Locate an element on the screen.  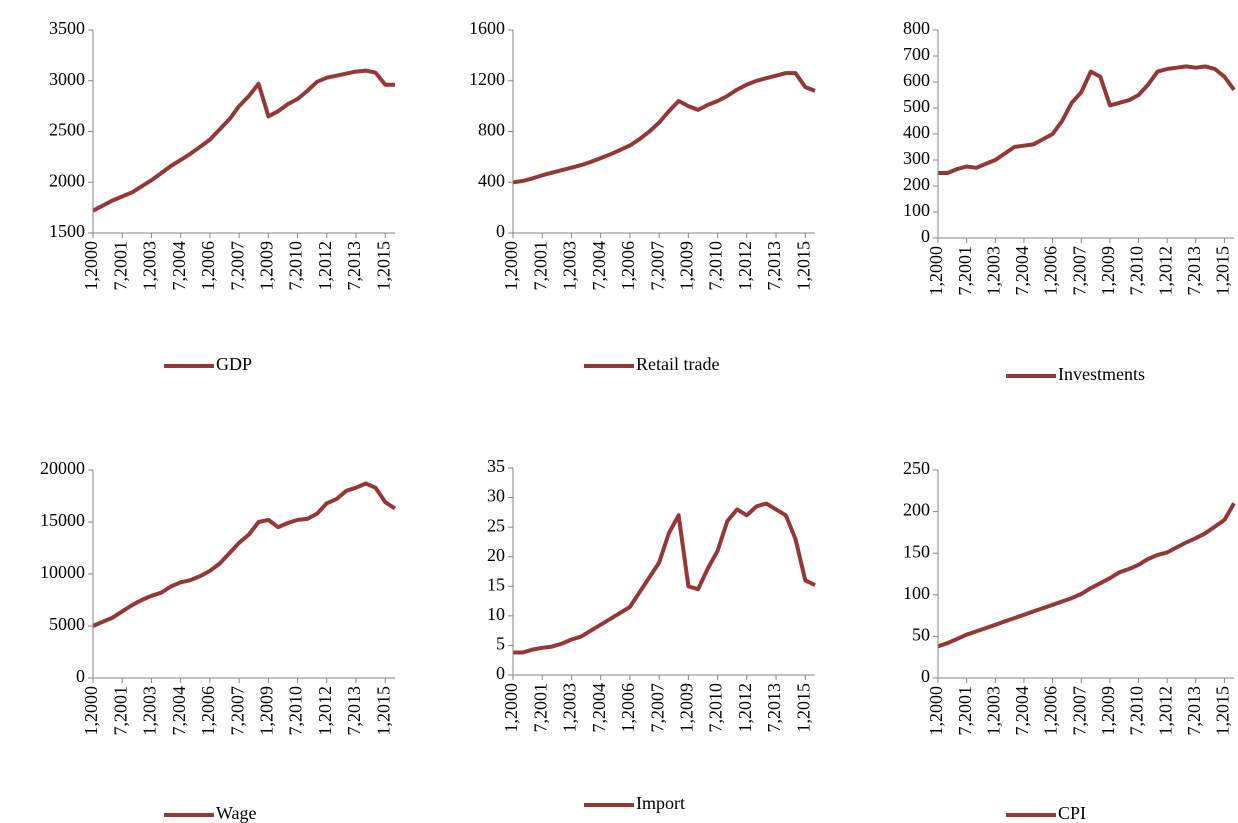
y-tick-label: 1200 is located at coordinates (487, 79).